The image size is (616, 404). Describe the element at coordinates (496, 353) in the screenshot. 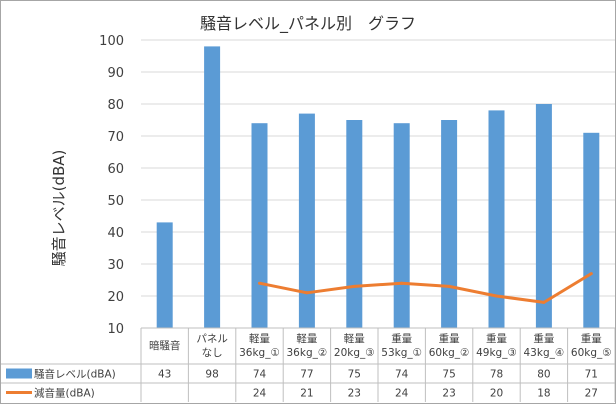

I see `category-label-line: 49kg_③` at that location.